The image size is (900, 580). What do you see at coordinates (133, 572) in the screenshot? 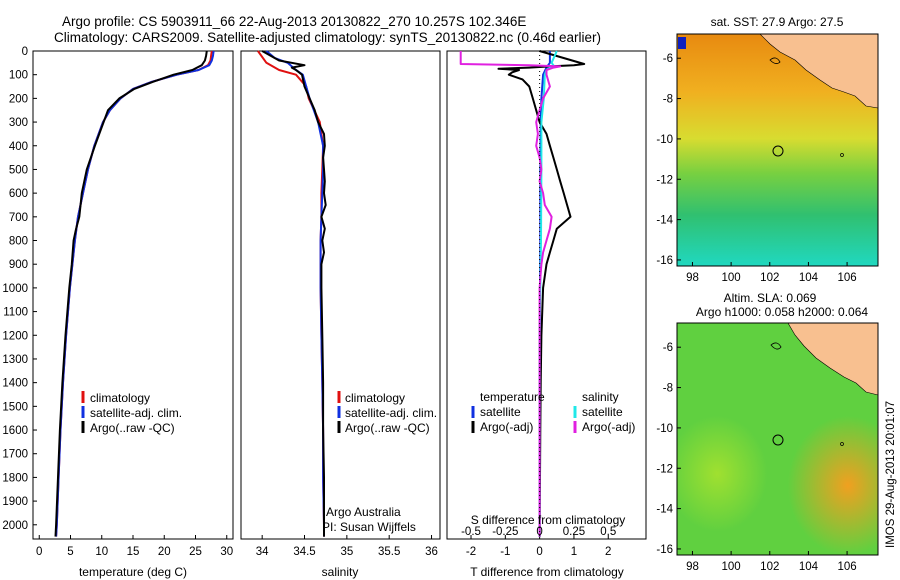
I see `temperature-axis-label: temperature (deg C)` at bounding box center [133, 572].